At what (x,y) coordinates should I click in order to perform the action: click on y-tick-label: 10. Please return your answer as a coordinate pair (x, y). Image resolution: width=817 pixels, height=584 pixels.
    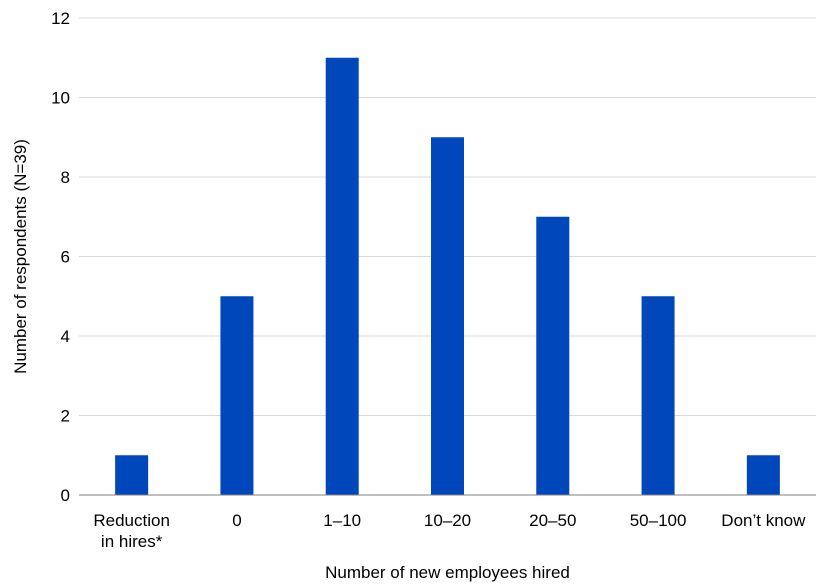
    Looking at the image, I should click on (60, 98).